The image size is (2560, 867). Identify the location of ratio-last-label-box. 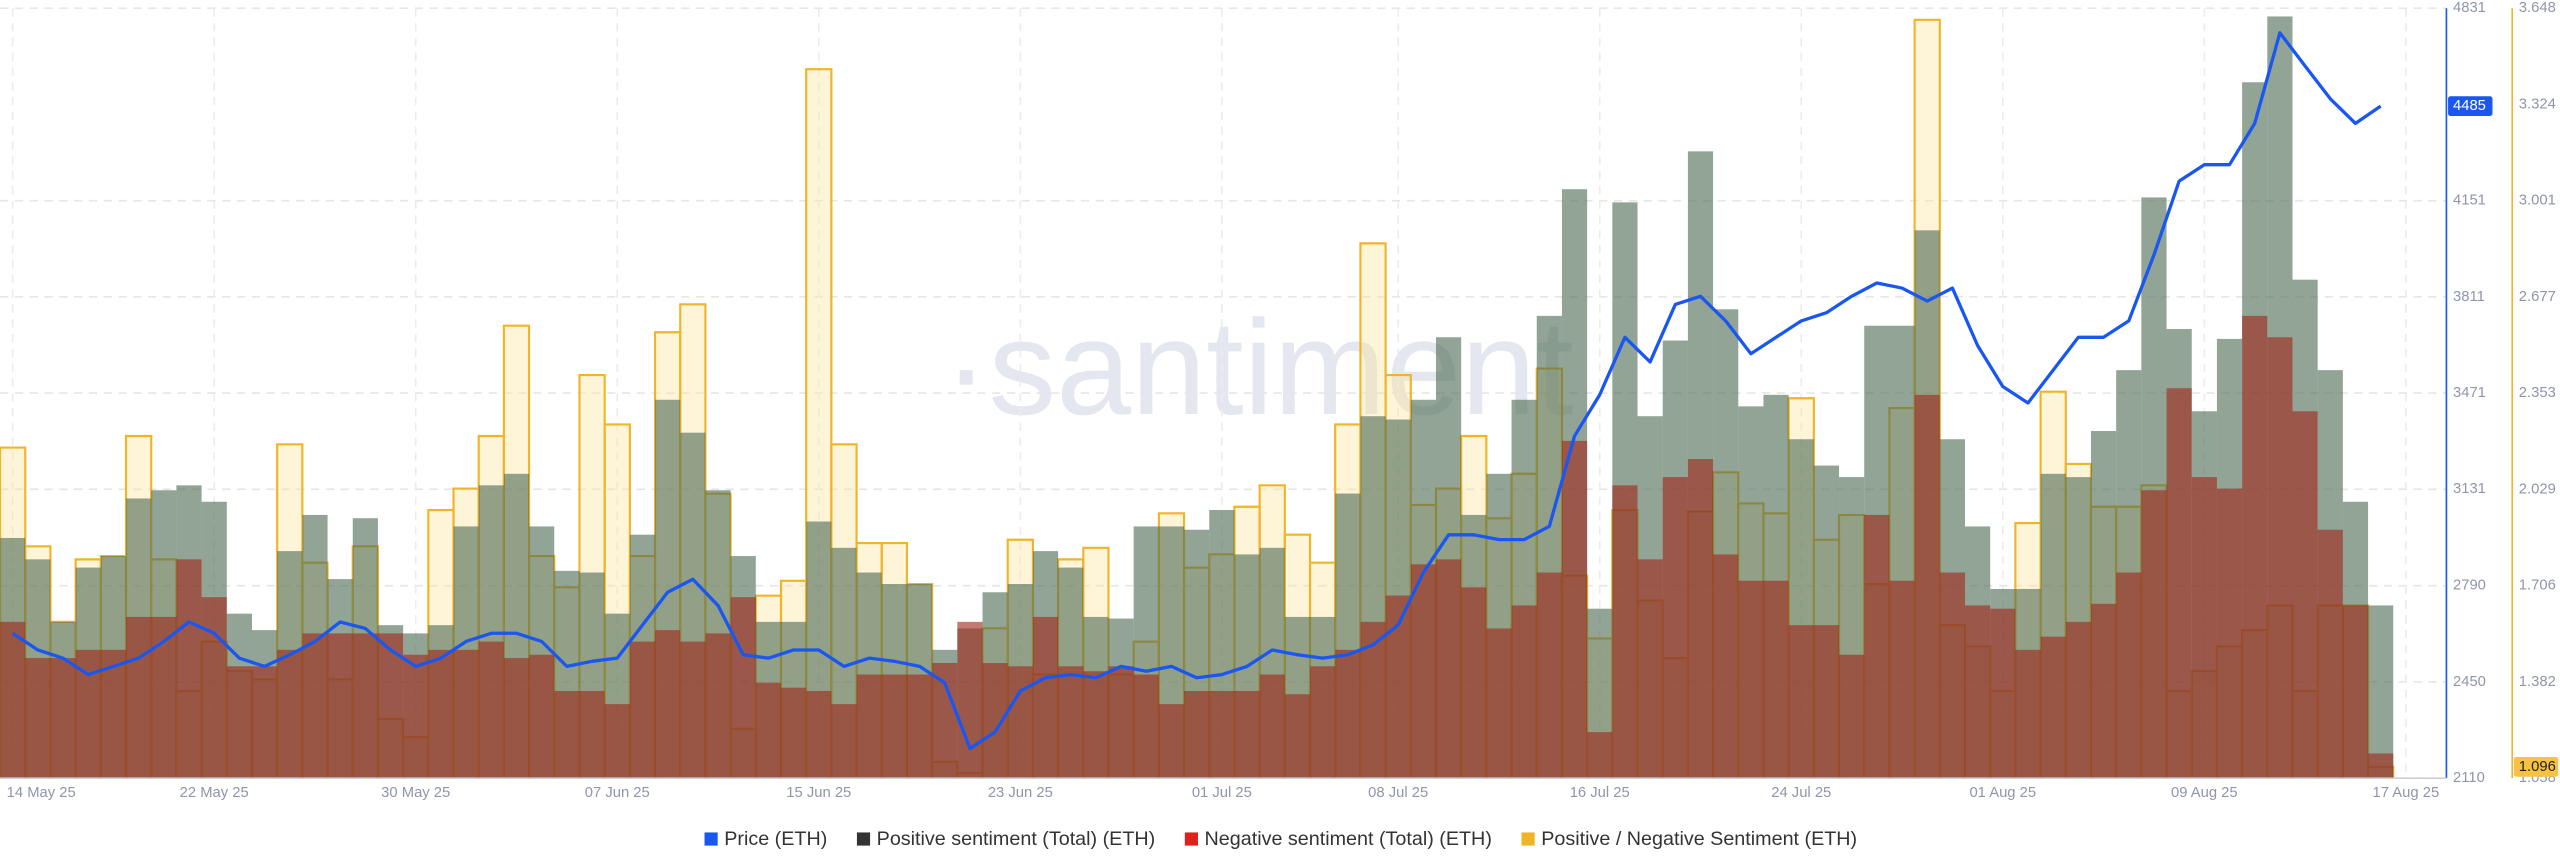
(2536, 766).